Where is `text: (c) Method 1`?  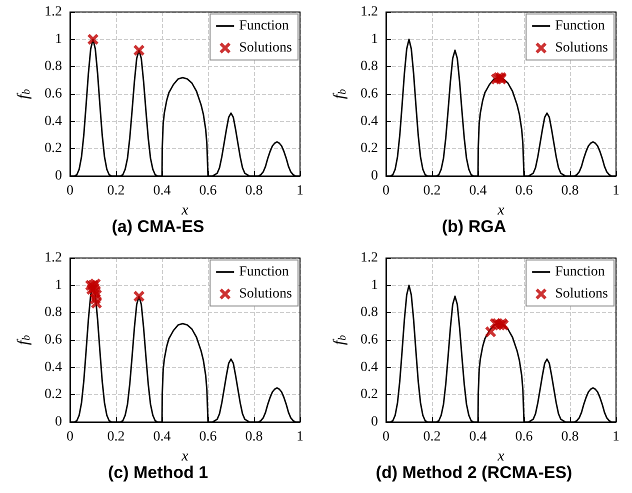
text: (c) Method 1 is located at coordinates (158, 472).